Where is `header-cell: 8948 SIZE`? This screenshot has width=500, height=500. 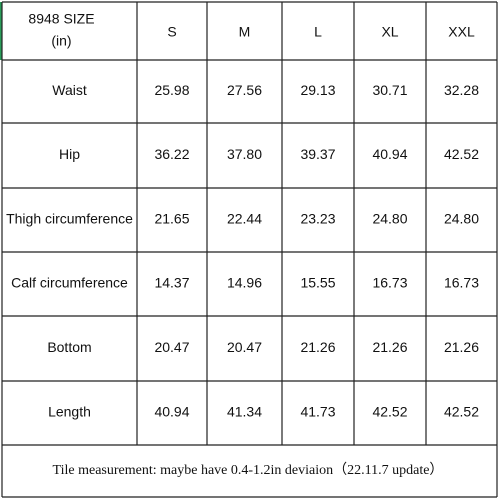 header-cell: 8948 SIZE is located at coordinates (61, 19).